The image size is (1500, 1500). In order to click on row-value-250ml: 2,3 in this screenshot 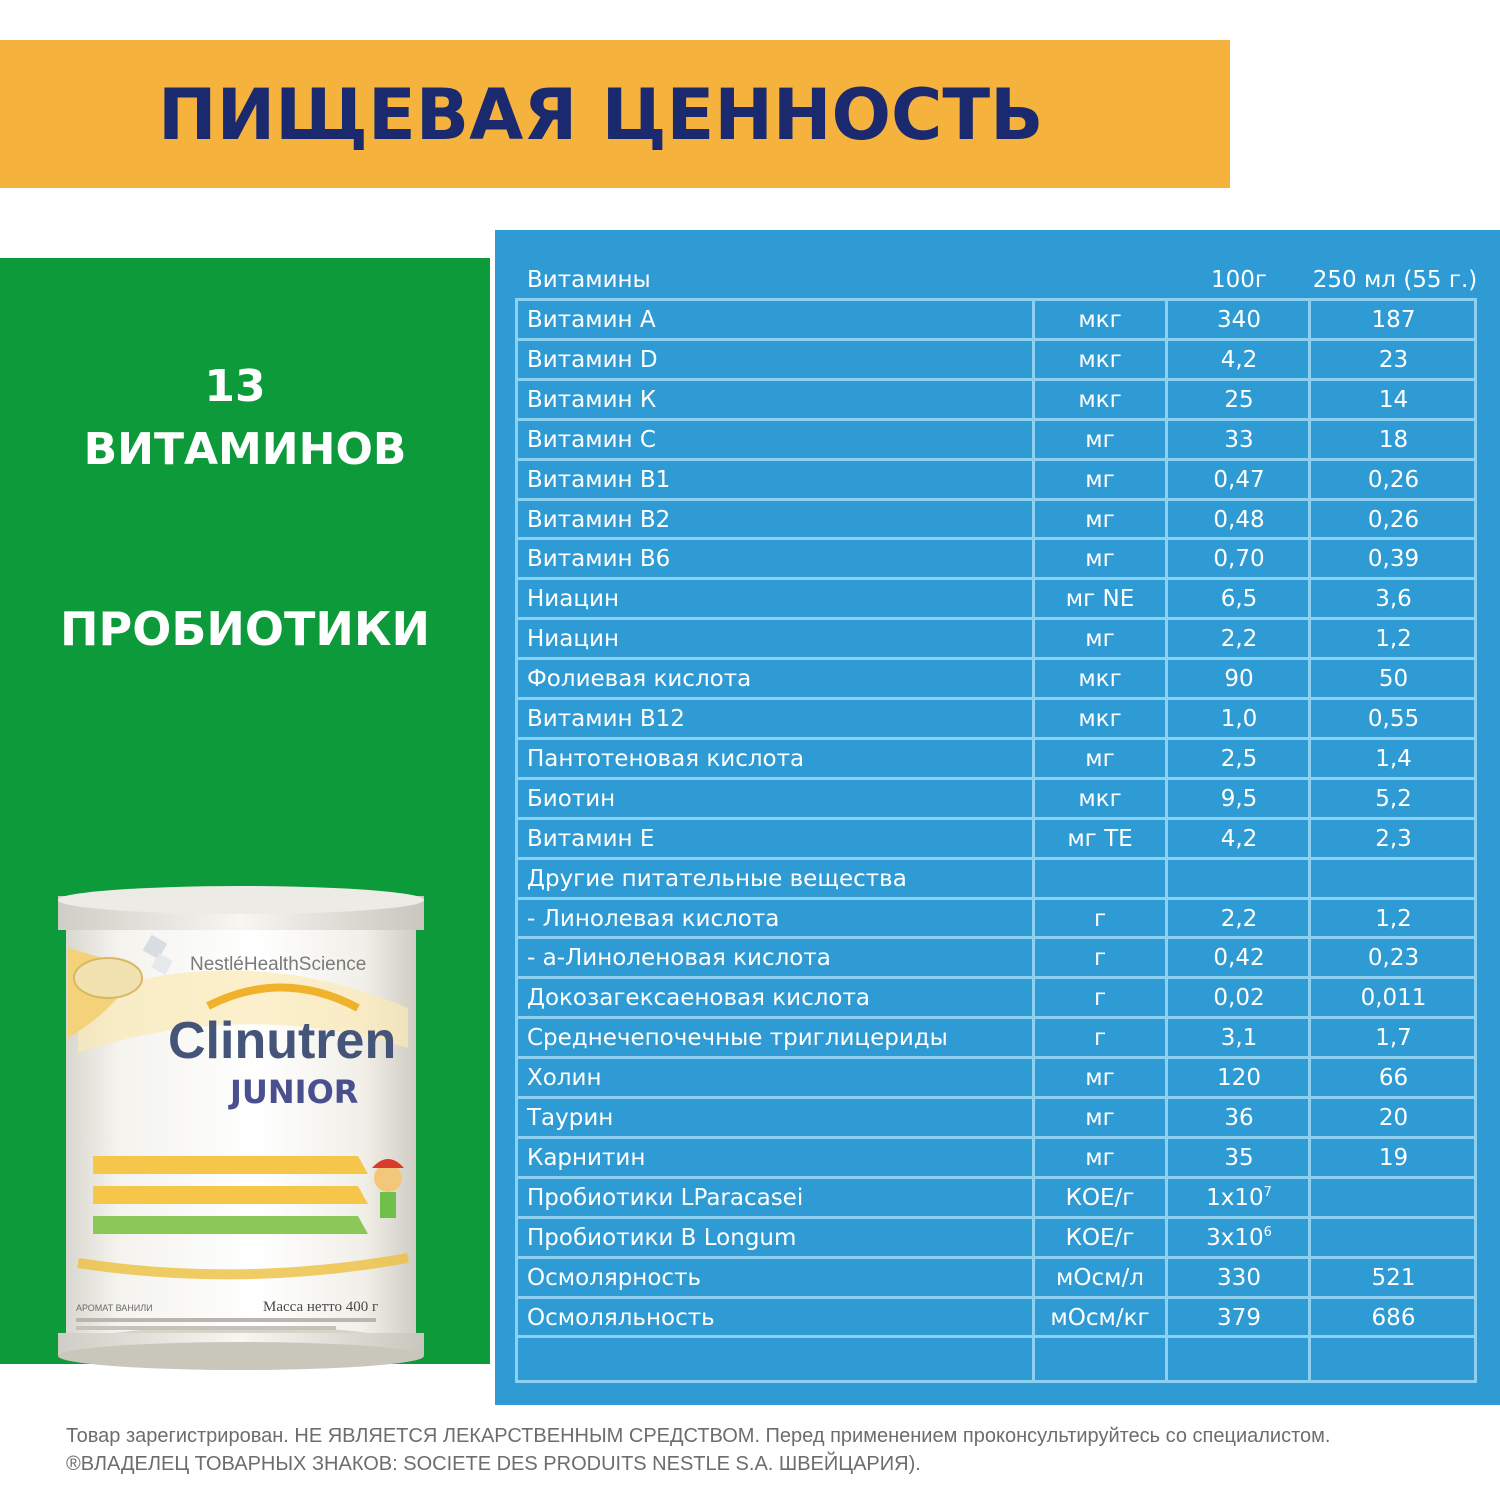, I will do `click(1393, 838)`.